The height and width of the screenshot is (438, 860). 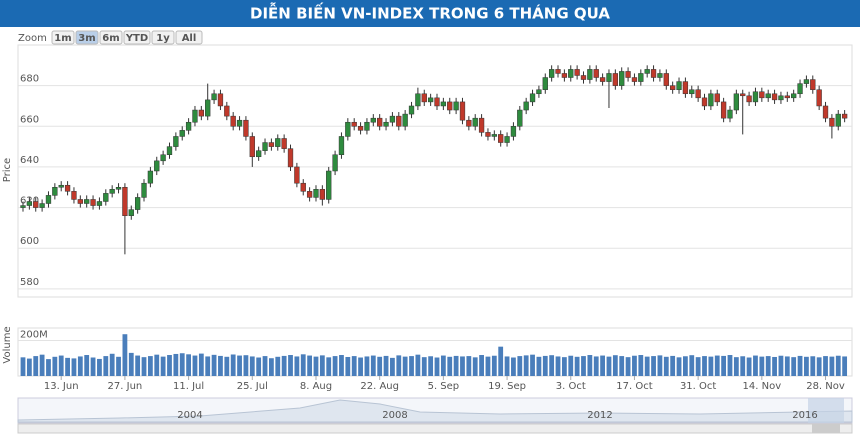 I want to click on x-tick-label: 3. Oct, so click(x=571, y=386).